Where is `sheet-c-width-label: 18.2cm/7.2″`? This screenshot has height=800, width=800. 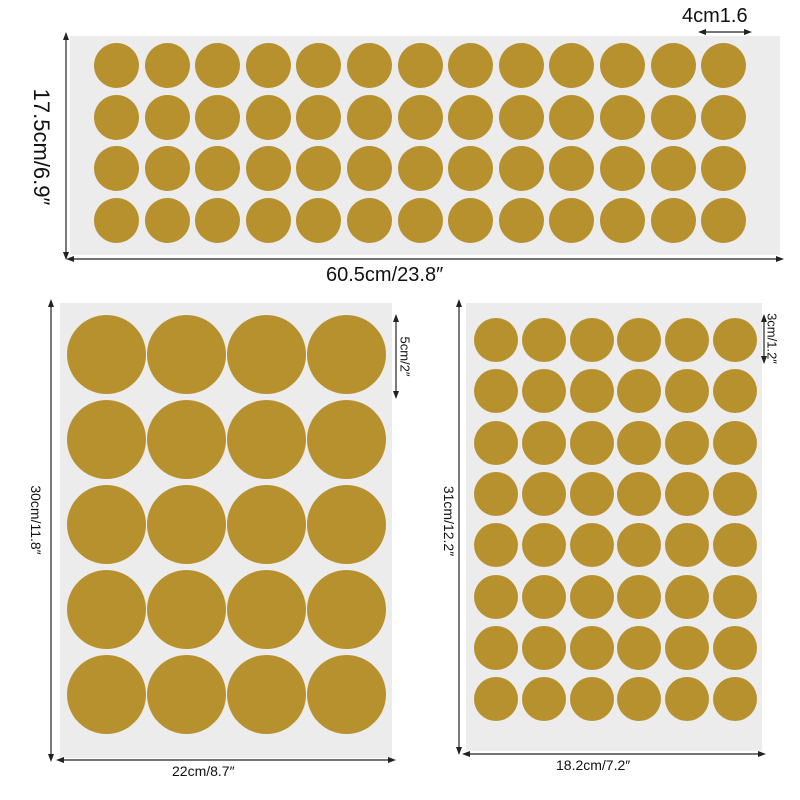 sheet-c-width-label: 18.2cm/7.2″ is located at coordinates (593, 765).